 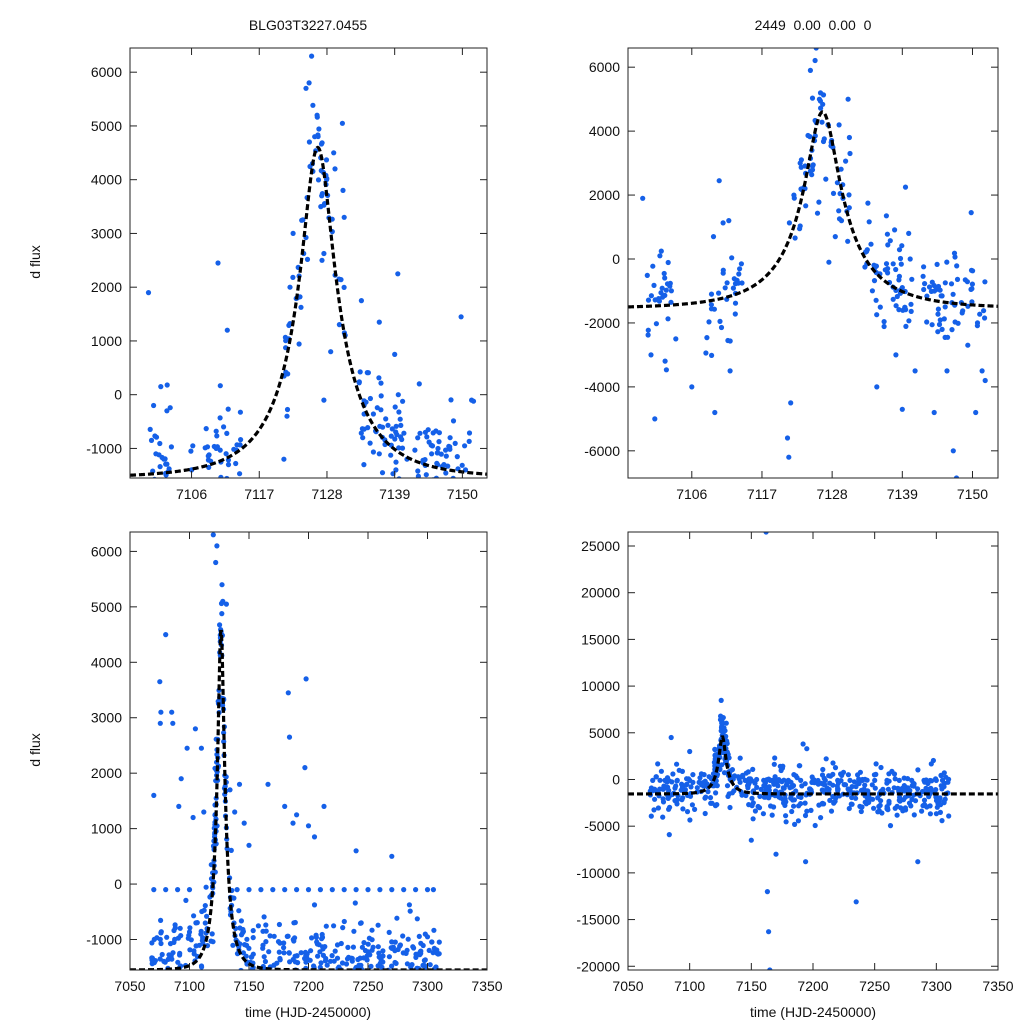 What do you see at coordinates (308, 263) in the screenshot?
I see `plot-frame` at bounding box center [308, 263].